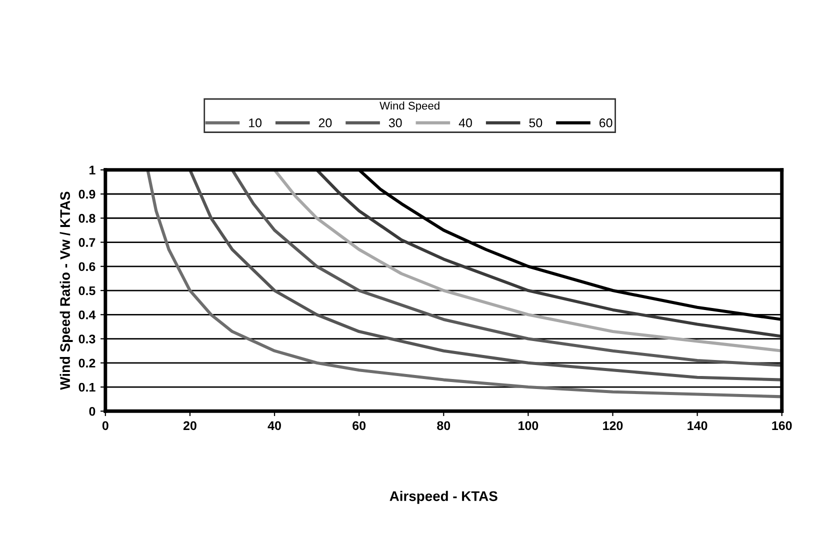 The image size is (830, 541). What do you see at coordinates (325, 123) in the screenshot?
I see `legend-label: 20` at bounding box center [325, 123].